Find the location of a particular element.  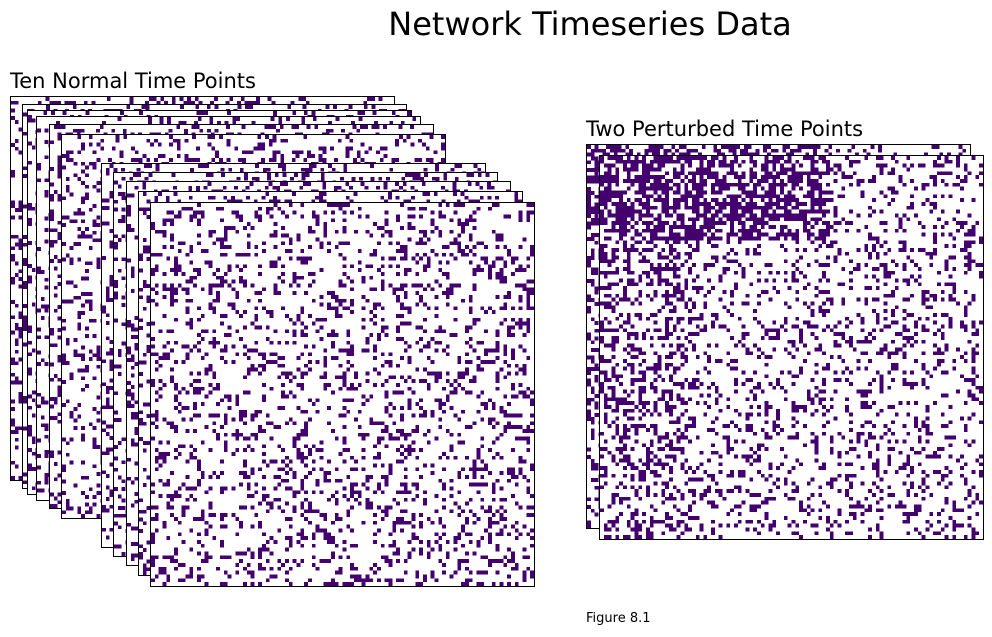

figure-caption: Figure 8.1 is located at coordinates (618, 618).